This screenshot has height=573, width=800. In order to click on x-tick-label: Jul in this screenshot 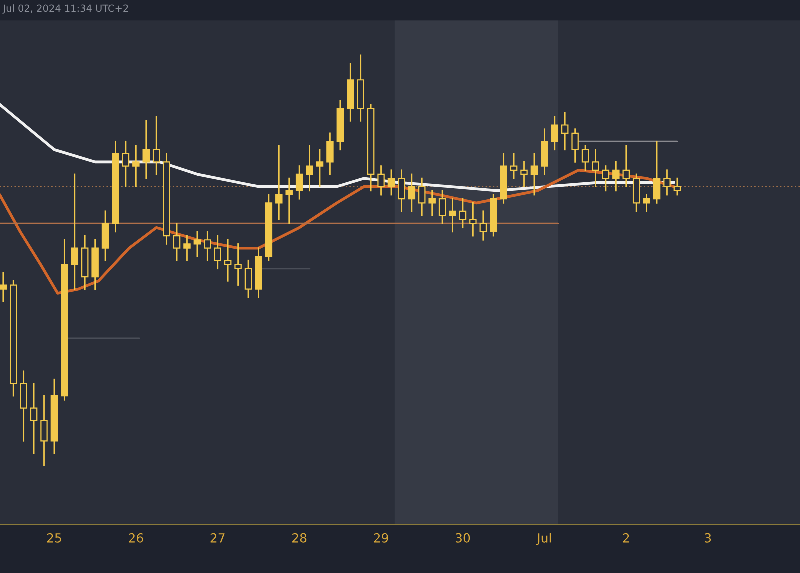, I will do `click(544, 539)`.